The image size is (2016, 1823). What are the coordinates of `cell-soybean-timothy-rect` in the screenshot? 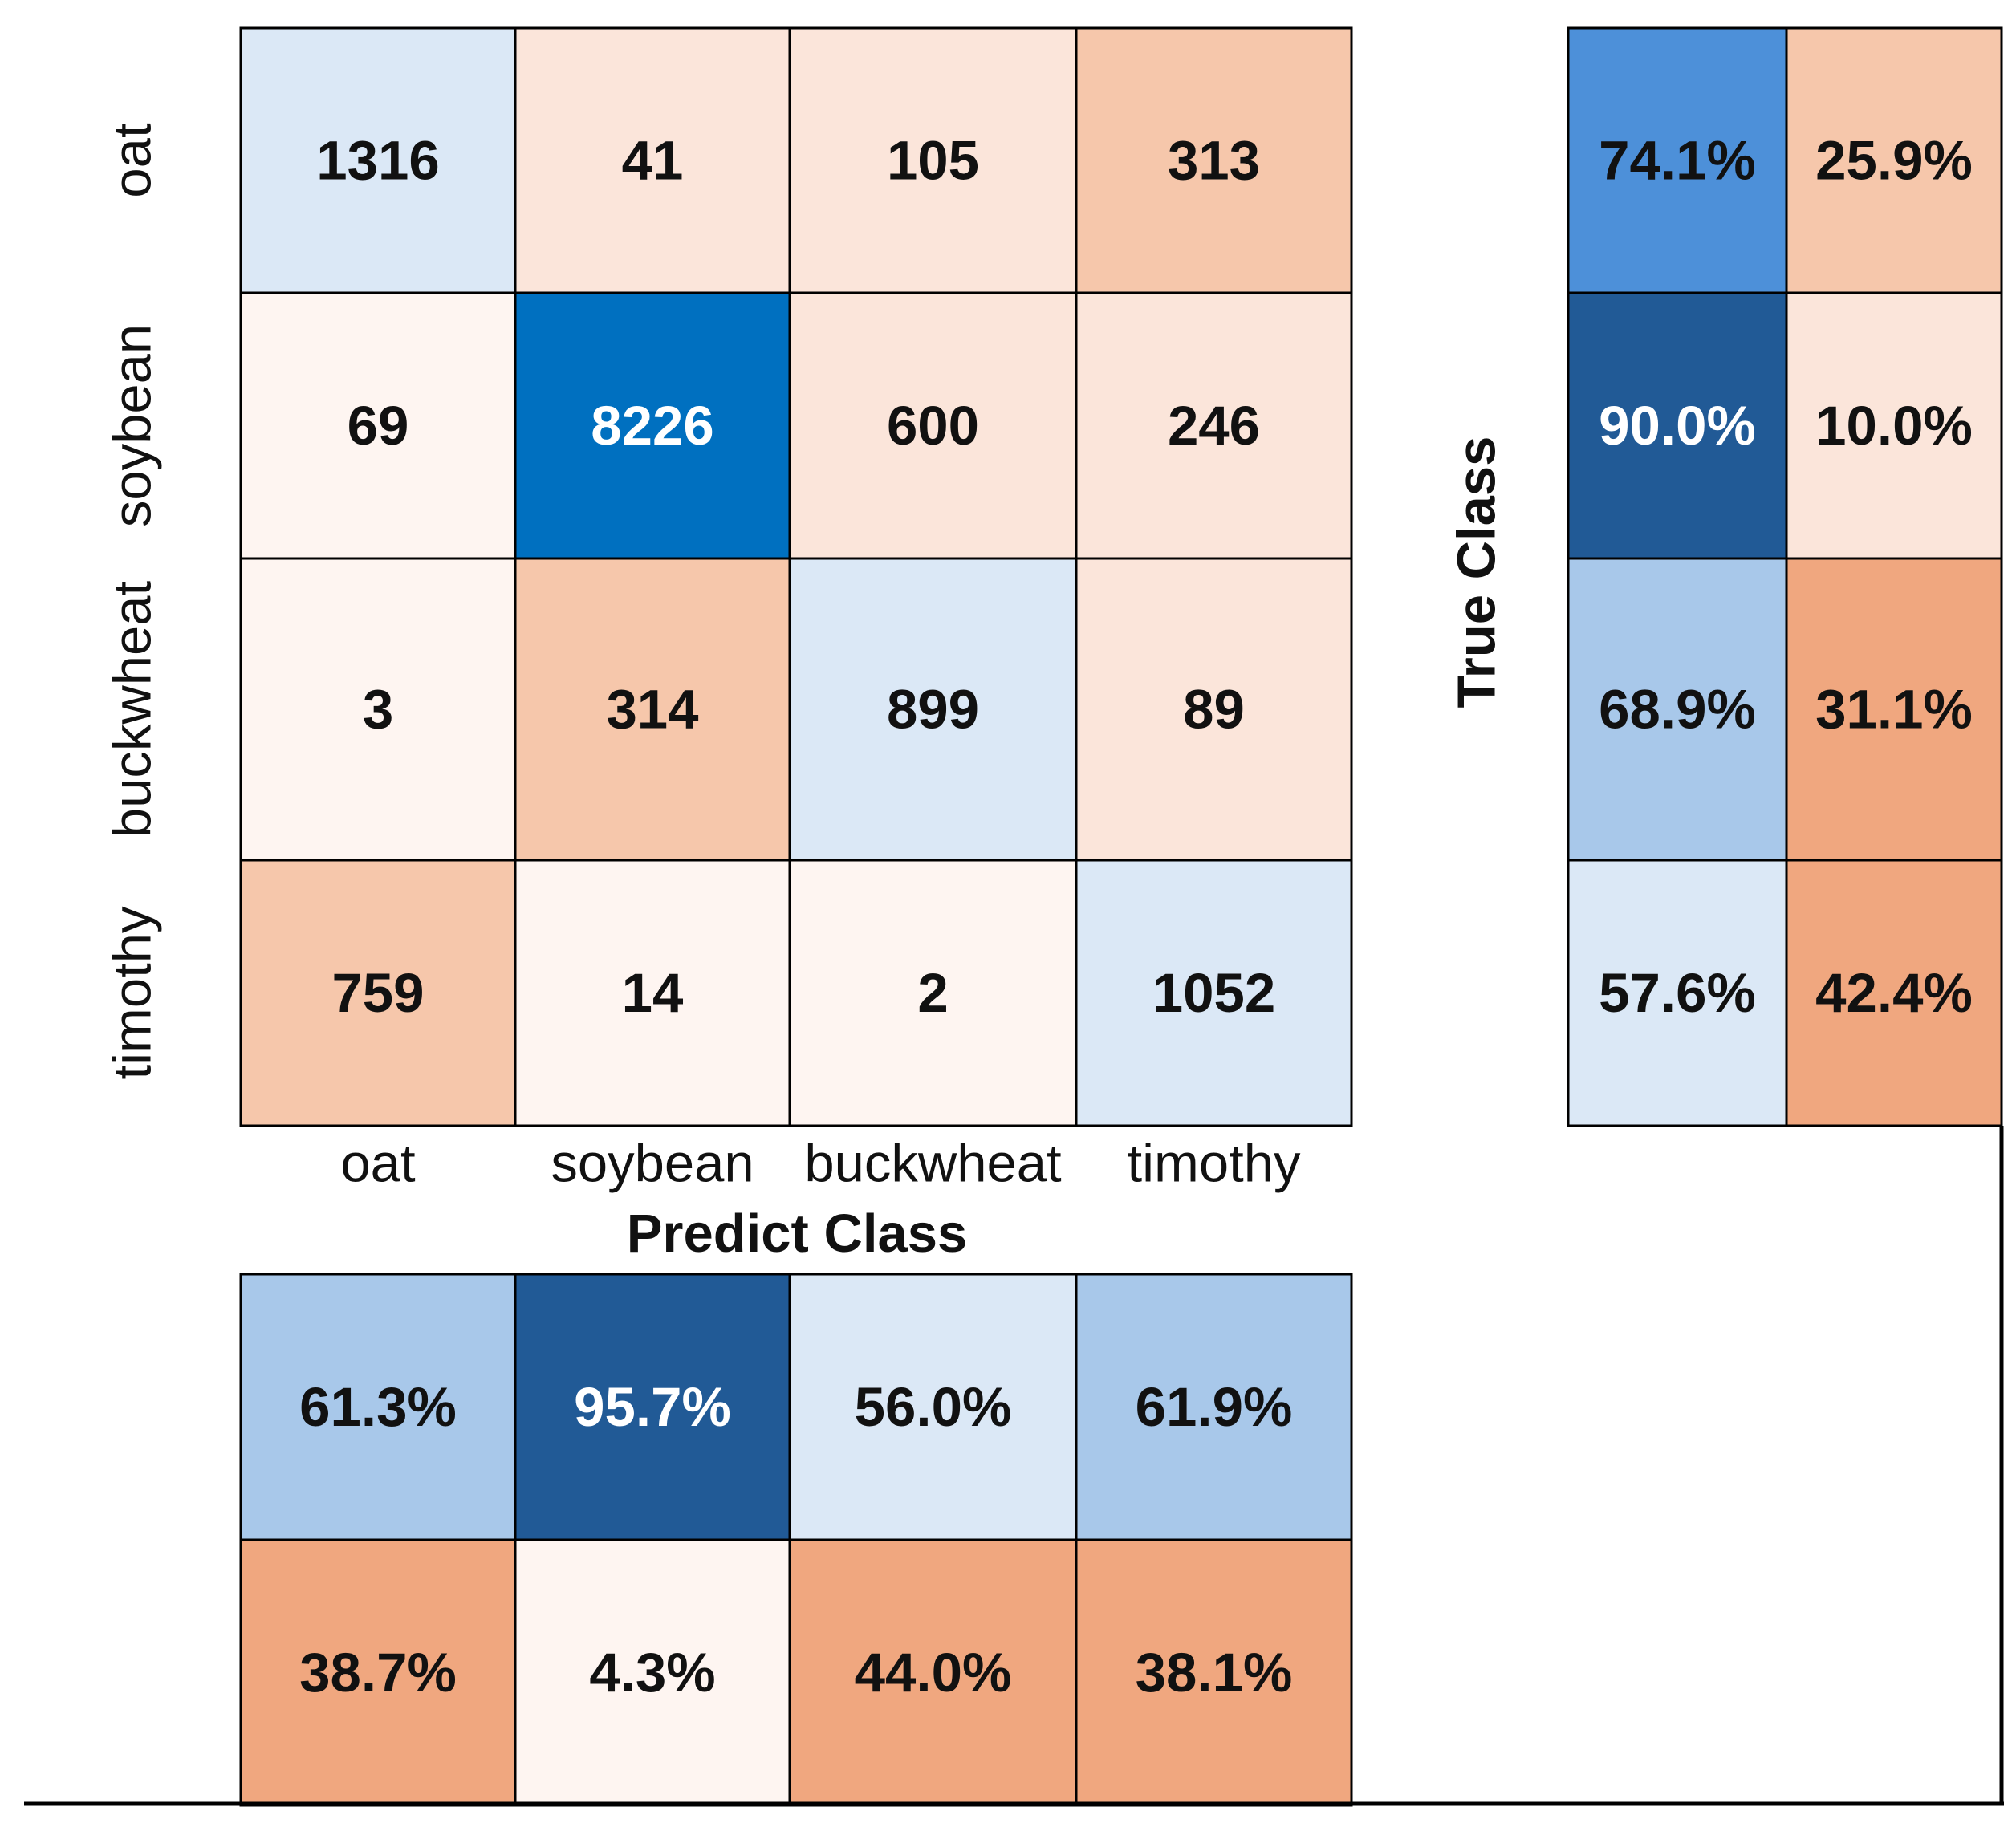 It's located at (1214, 425).